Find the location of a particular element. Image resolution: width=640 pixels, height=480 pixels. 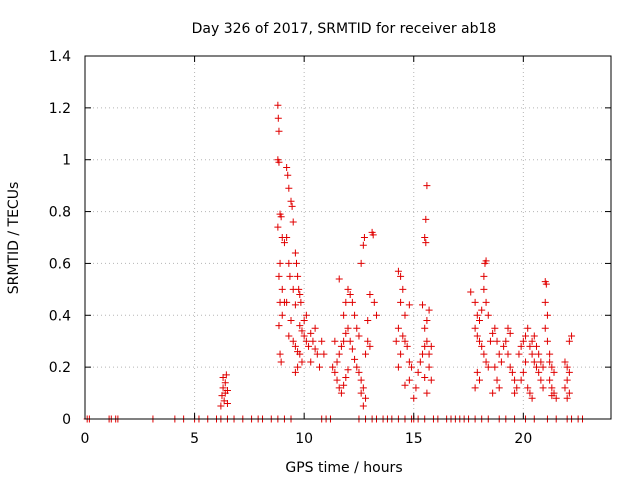

x-tick-label: 15 is located at coordinates (414, 439).